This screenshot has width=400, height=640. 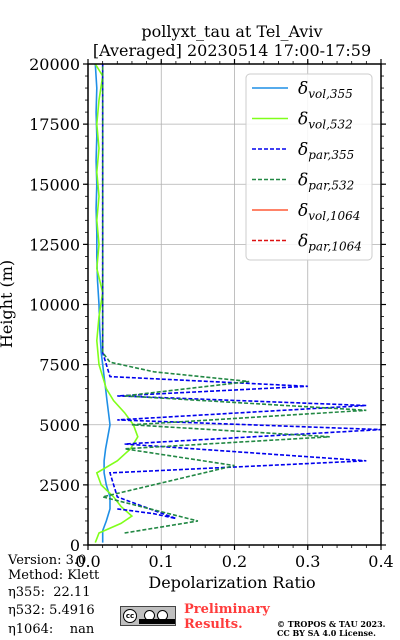 I want to click on eta1064-text: η1064: nan, so click(x=51, y=629).